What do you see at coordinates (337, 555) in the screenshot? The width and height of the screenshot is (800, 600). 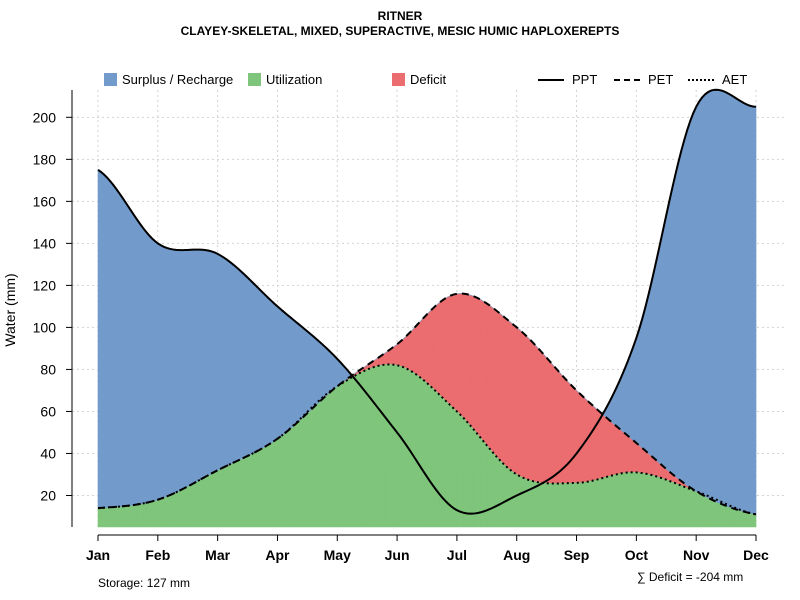 I see `x-tick-label: May` at bounding box center [337, 555].